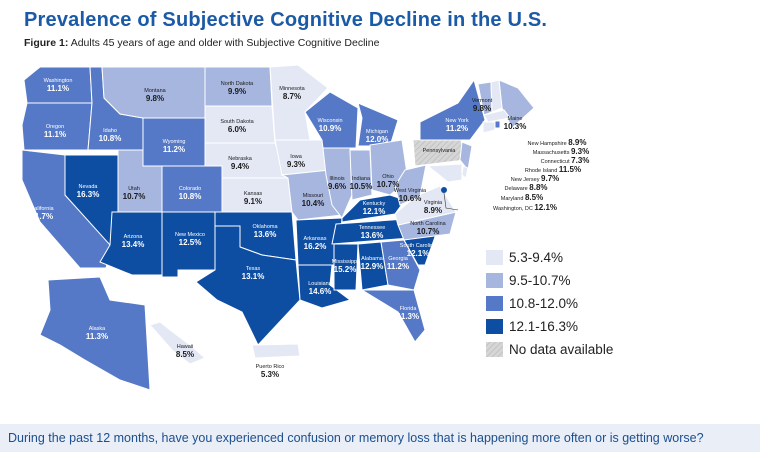 Image resolution: width=768 pixels, height=458 pixels. What do you see at coordinates (418, 246) in the screenshot?
I see `state-name-south-carolina: South Carolina` at bounding box center [418, 246].